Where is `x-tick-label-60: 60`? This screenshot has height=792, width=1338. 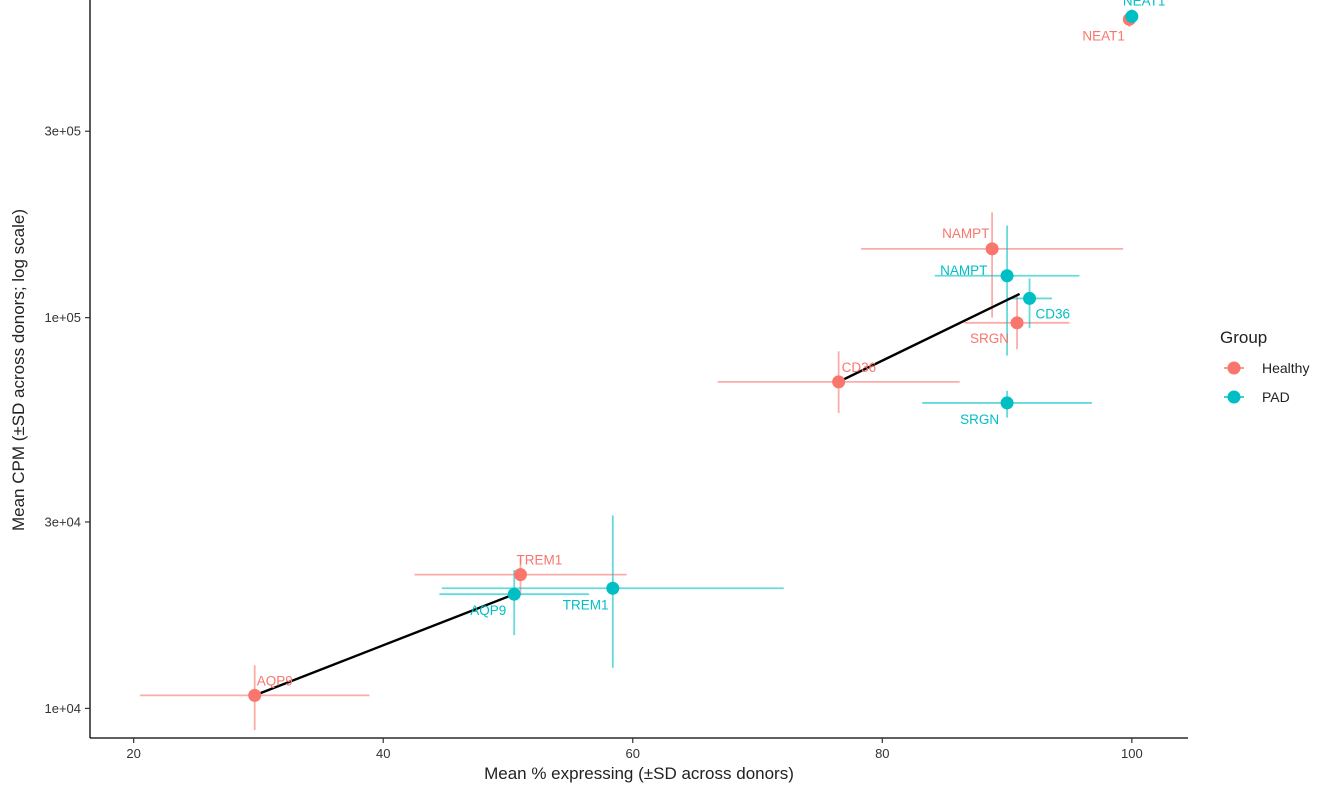 x-tick-label-60: 60 is located at coordinates (633, 753).